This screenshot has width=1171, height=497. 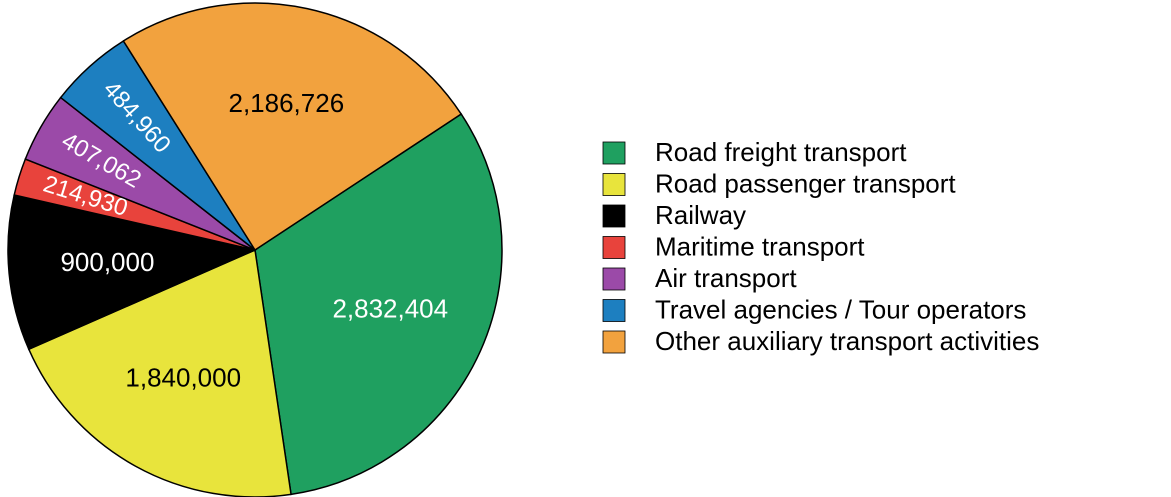 I want to click on legend-label: Other auxiliary transport activities, so click(x=847, y=341).